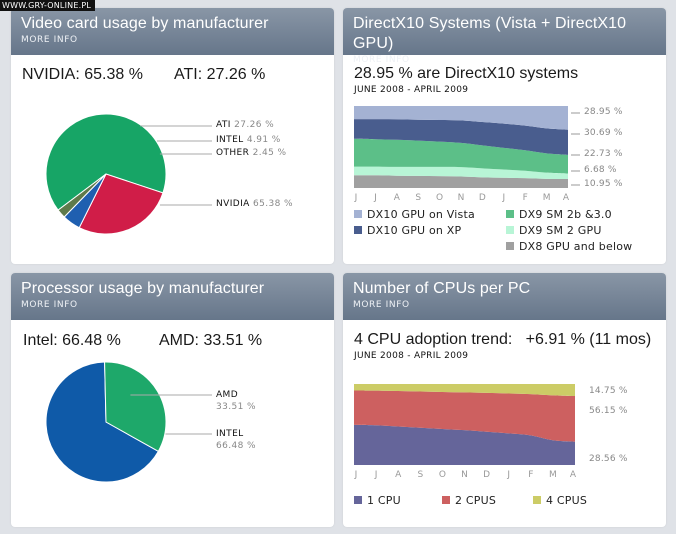  I want to click on area-band-dx10-gpu-on-xp, so click(461, 137).